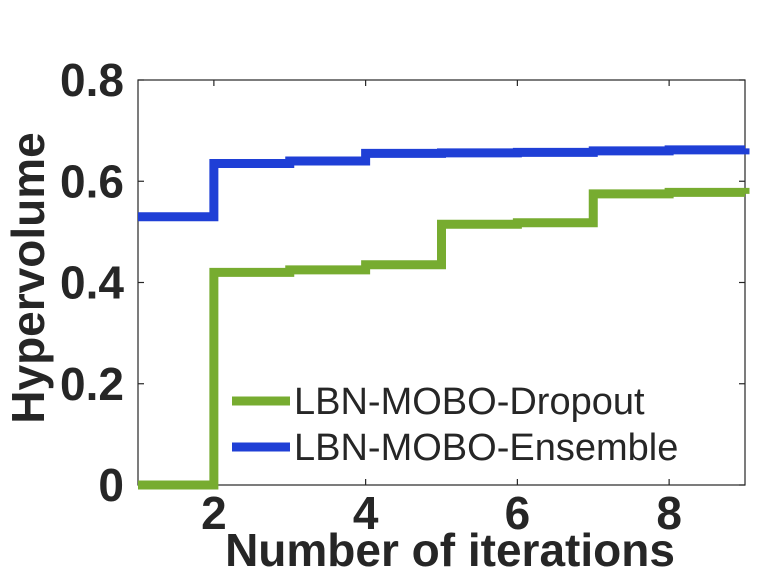 The image size is (761, 586). What do you see at coordinates (111, 485) in the screenshot?
I see `y-tick-label: 0` at bounding box center [111, 485].